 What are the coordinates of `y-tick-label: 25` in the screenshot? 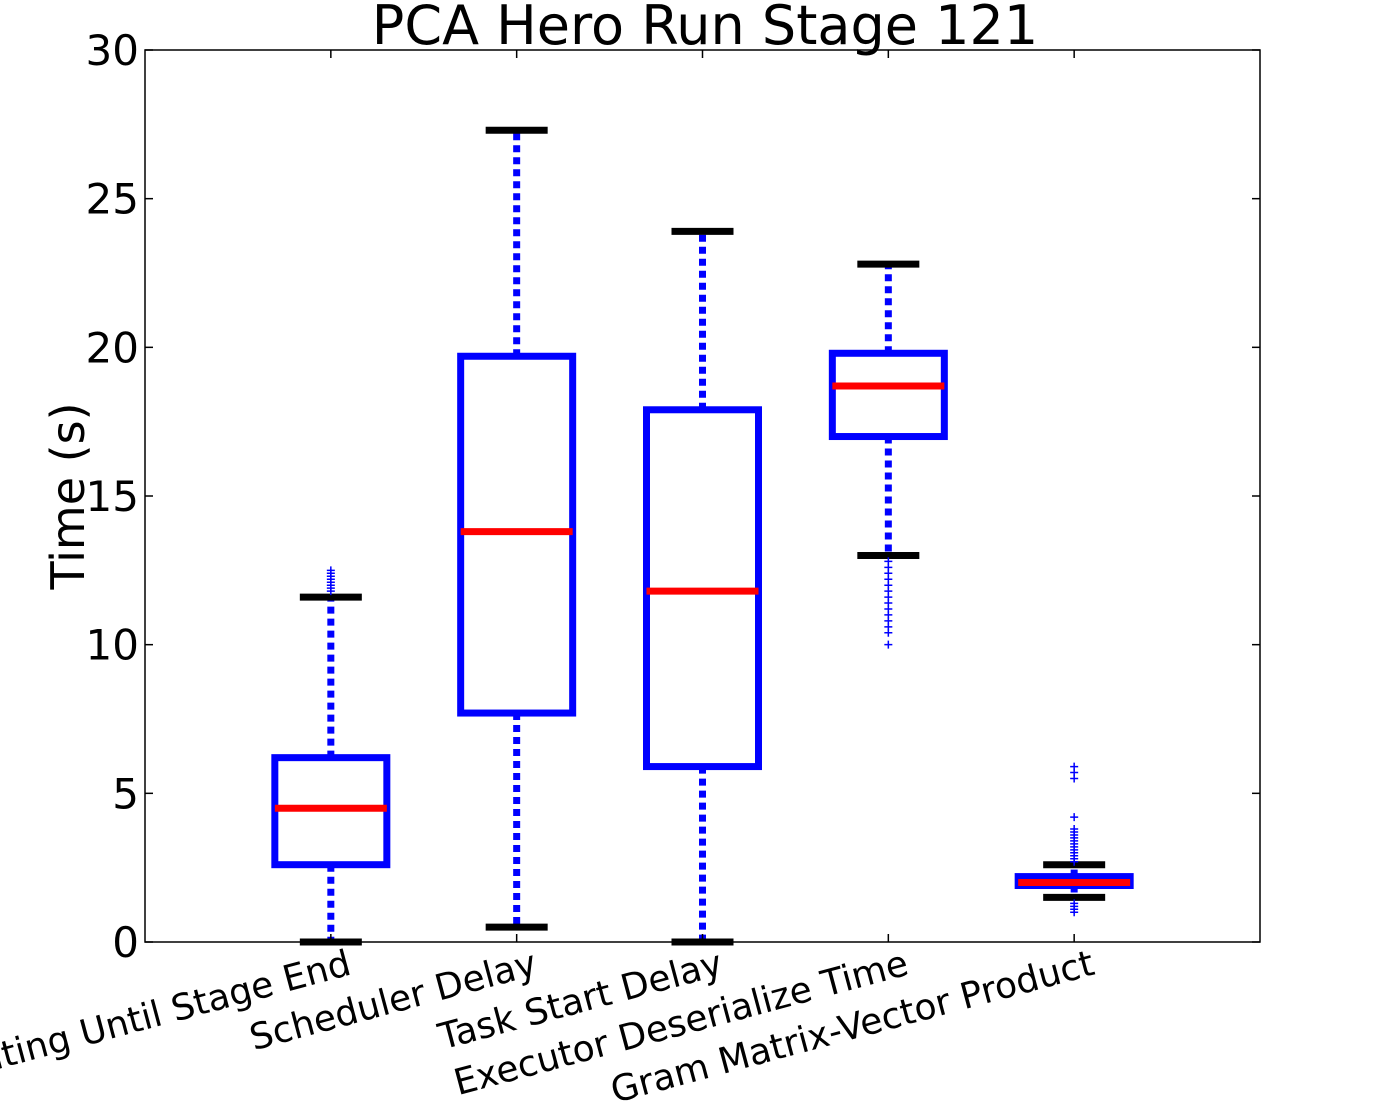 It's located at (112, 199).